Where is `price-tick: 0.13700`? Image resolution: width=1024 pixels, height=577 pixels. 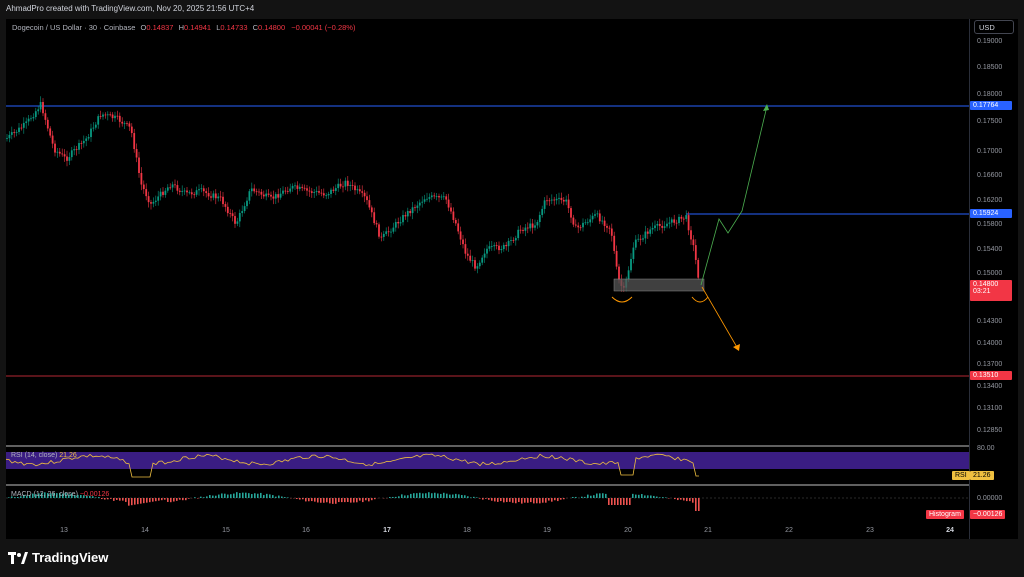
price-tick: 0.13700 is located at coordinates (990, 364).